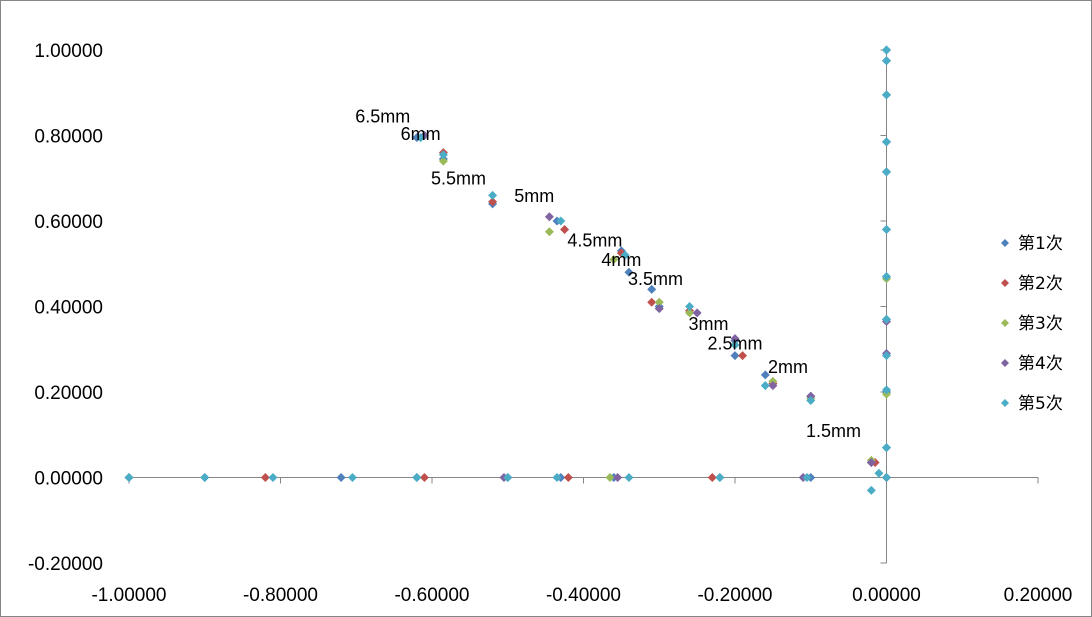 The image size is (1092, 617). I want to click on annotation-label: 5.5mm, so click(458, 179).